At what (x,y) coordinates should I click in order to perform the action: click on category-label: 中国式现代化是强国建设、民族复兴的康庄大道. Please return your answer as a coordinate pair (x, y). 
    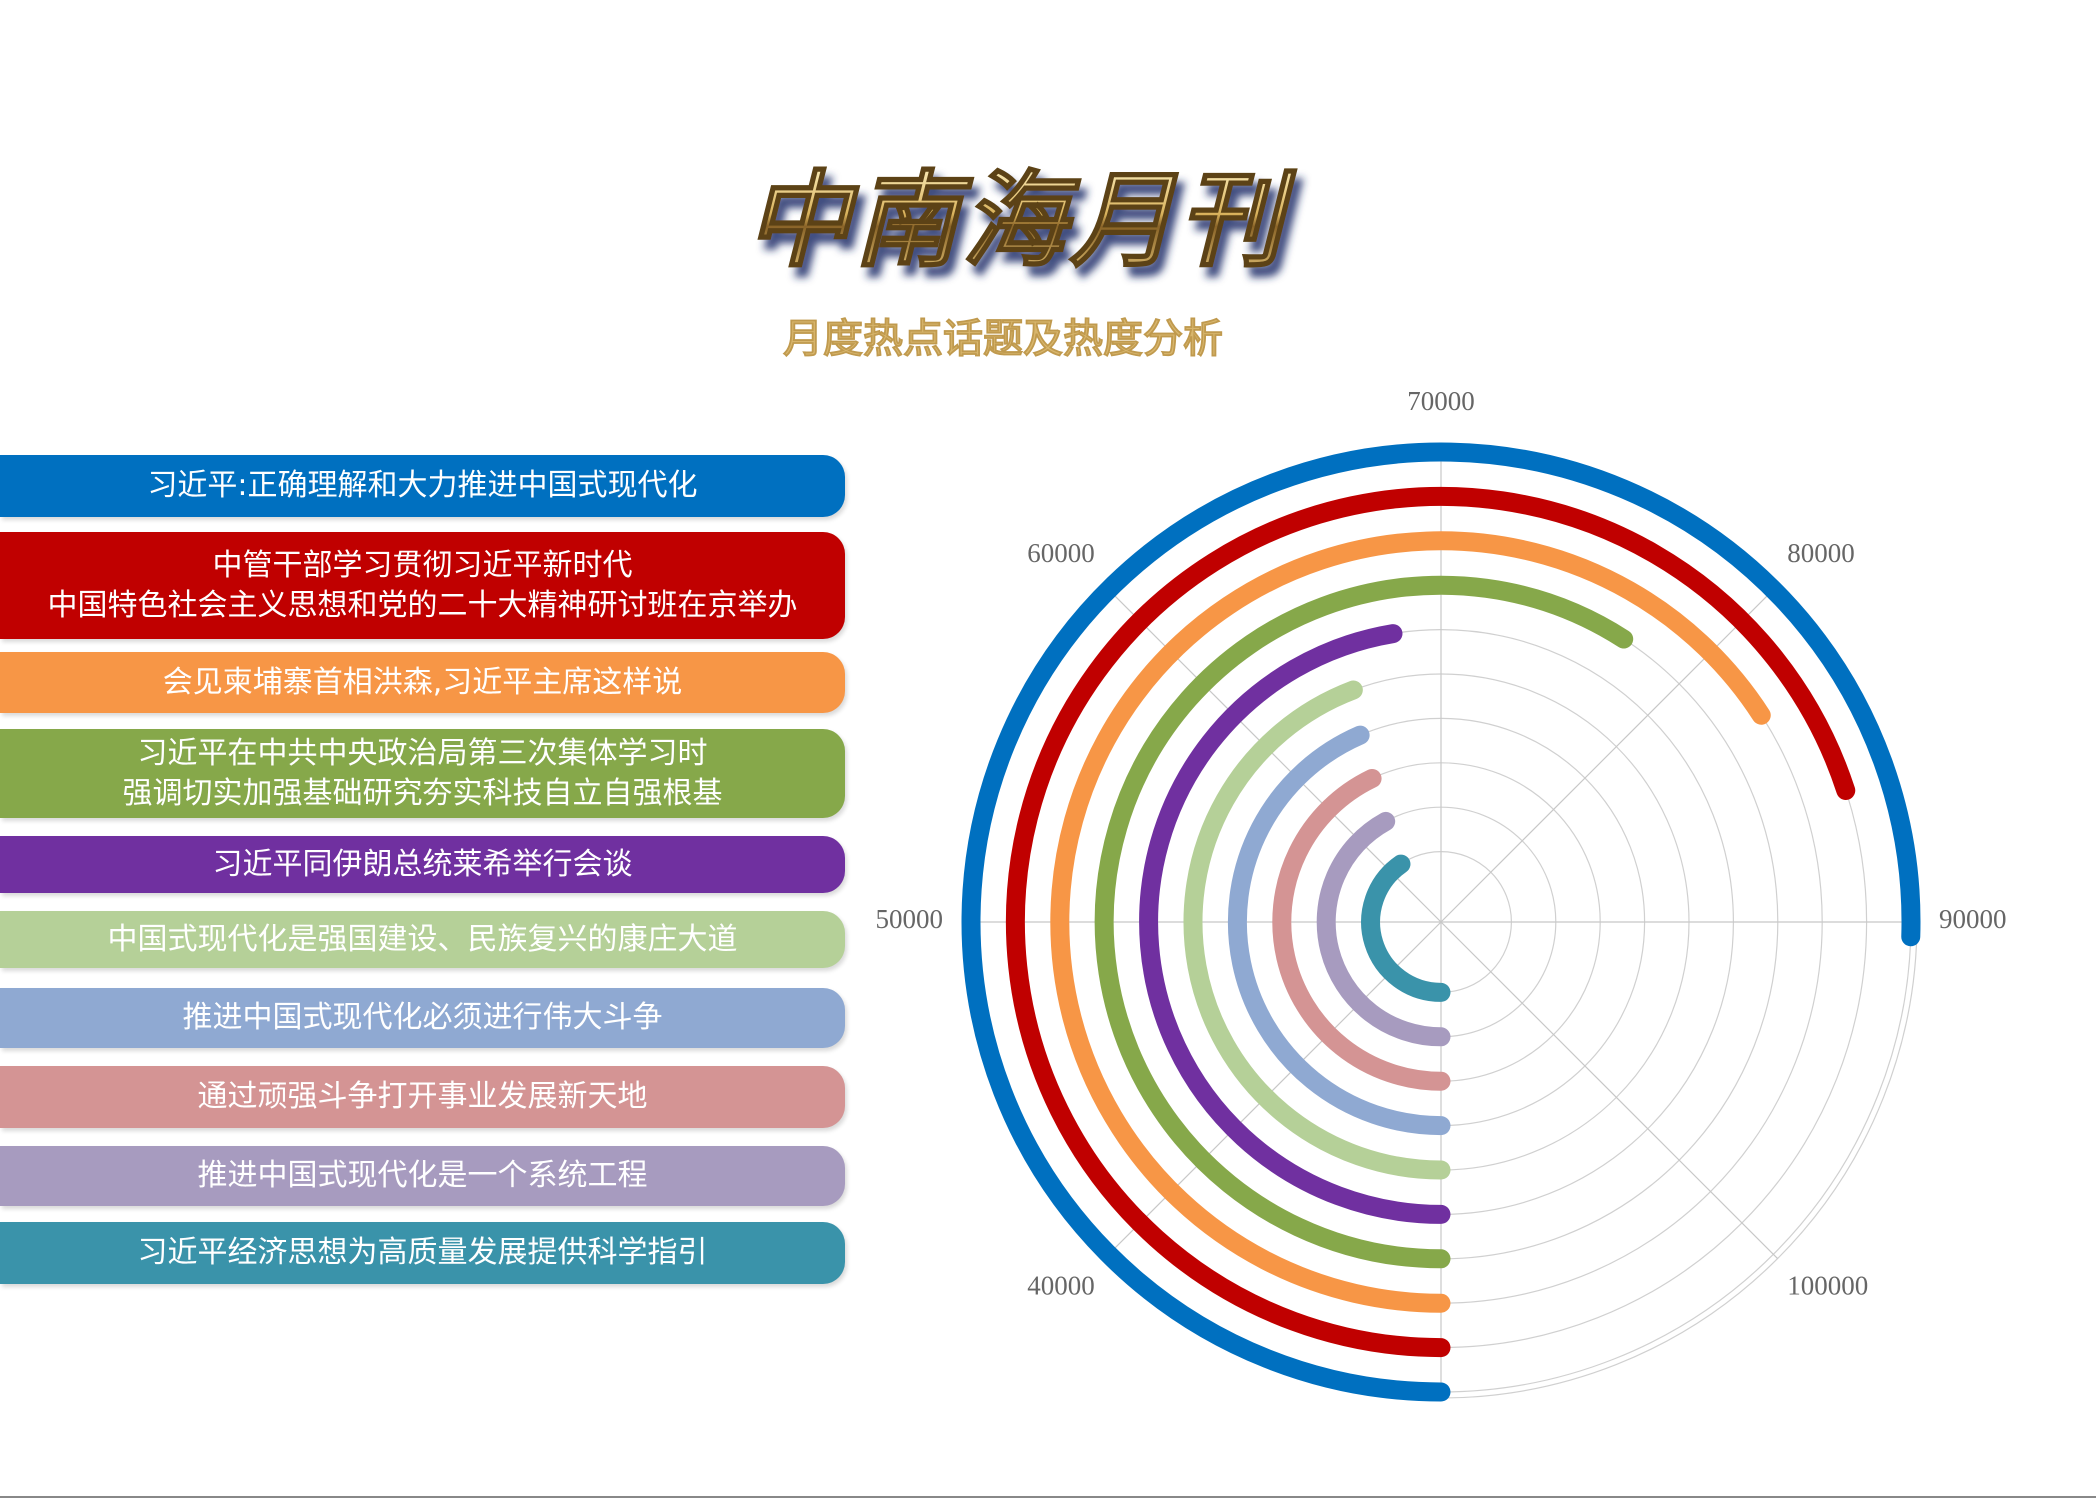
    Looking at the image, I should click on (422, 939).